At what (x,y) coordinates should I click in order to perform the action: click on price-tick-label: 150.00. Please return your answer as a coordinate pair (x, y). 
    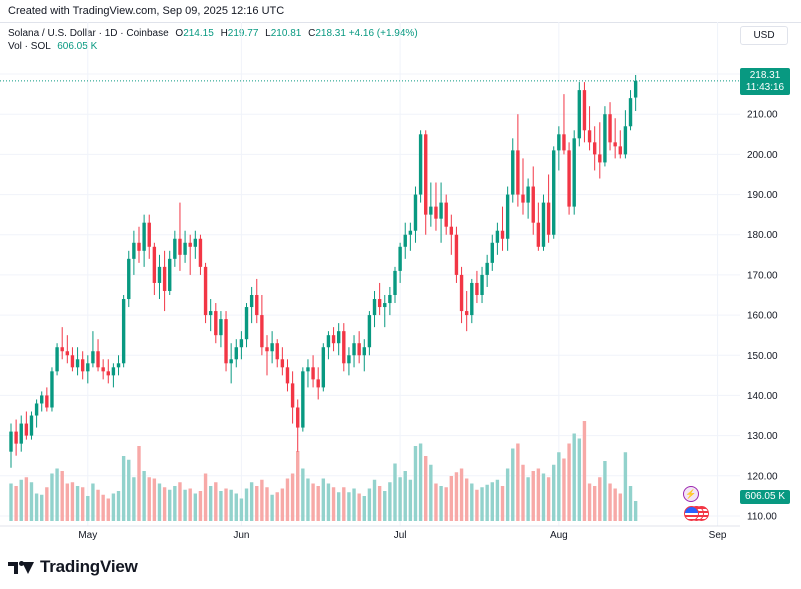
    Looking at the image, I should click on (762, 356).